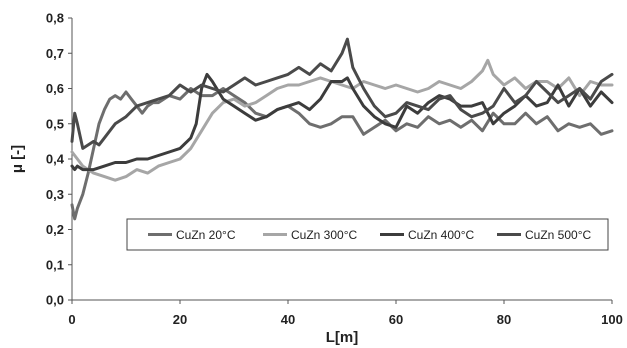 This screenshot has width=627, height=348. What do you see at coordinates (288, 319) in the screenshot?
I see `x-tick-label: 40` at bounding box center [288, 319].